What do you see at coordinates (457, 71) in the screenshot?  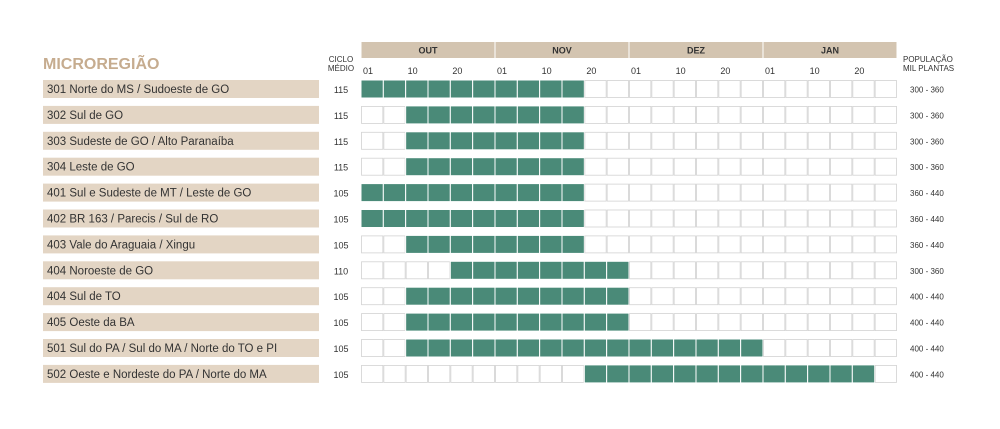 I see `day-label: 20` at bounding box center [457, 71].